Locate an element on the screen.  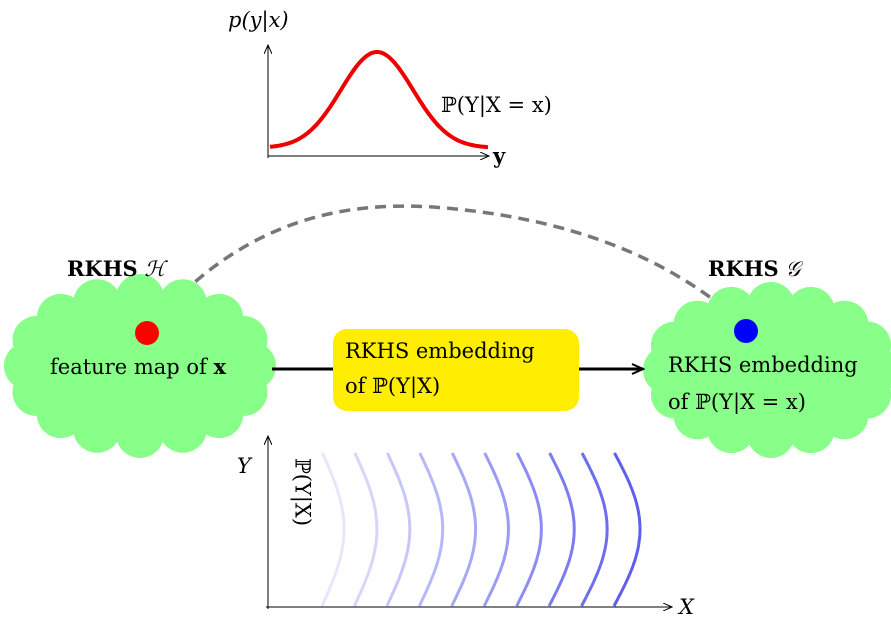
feature-map-var: x is located at coordinates (220, 366).